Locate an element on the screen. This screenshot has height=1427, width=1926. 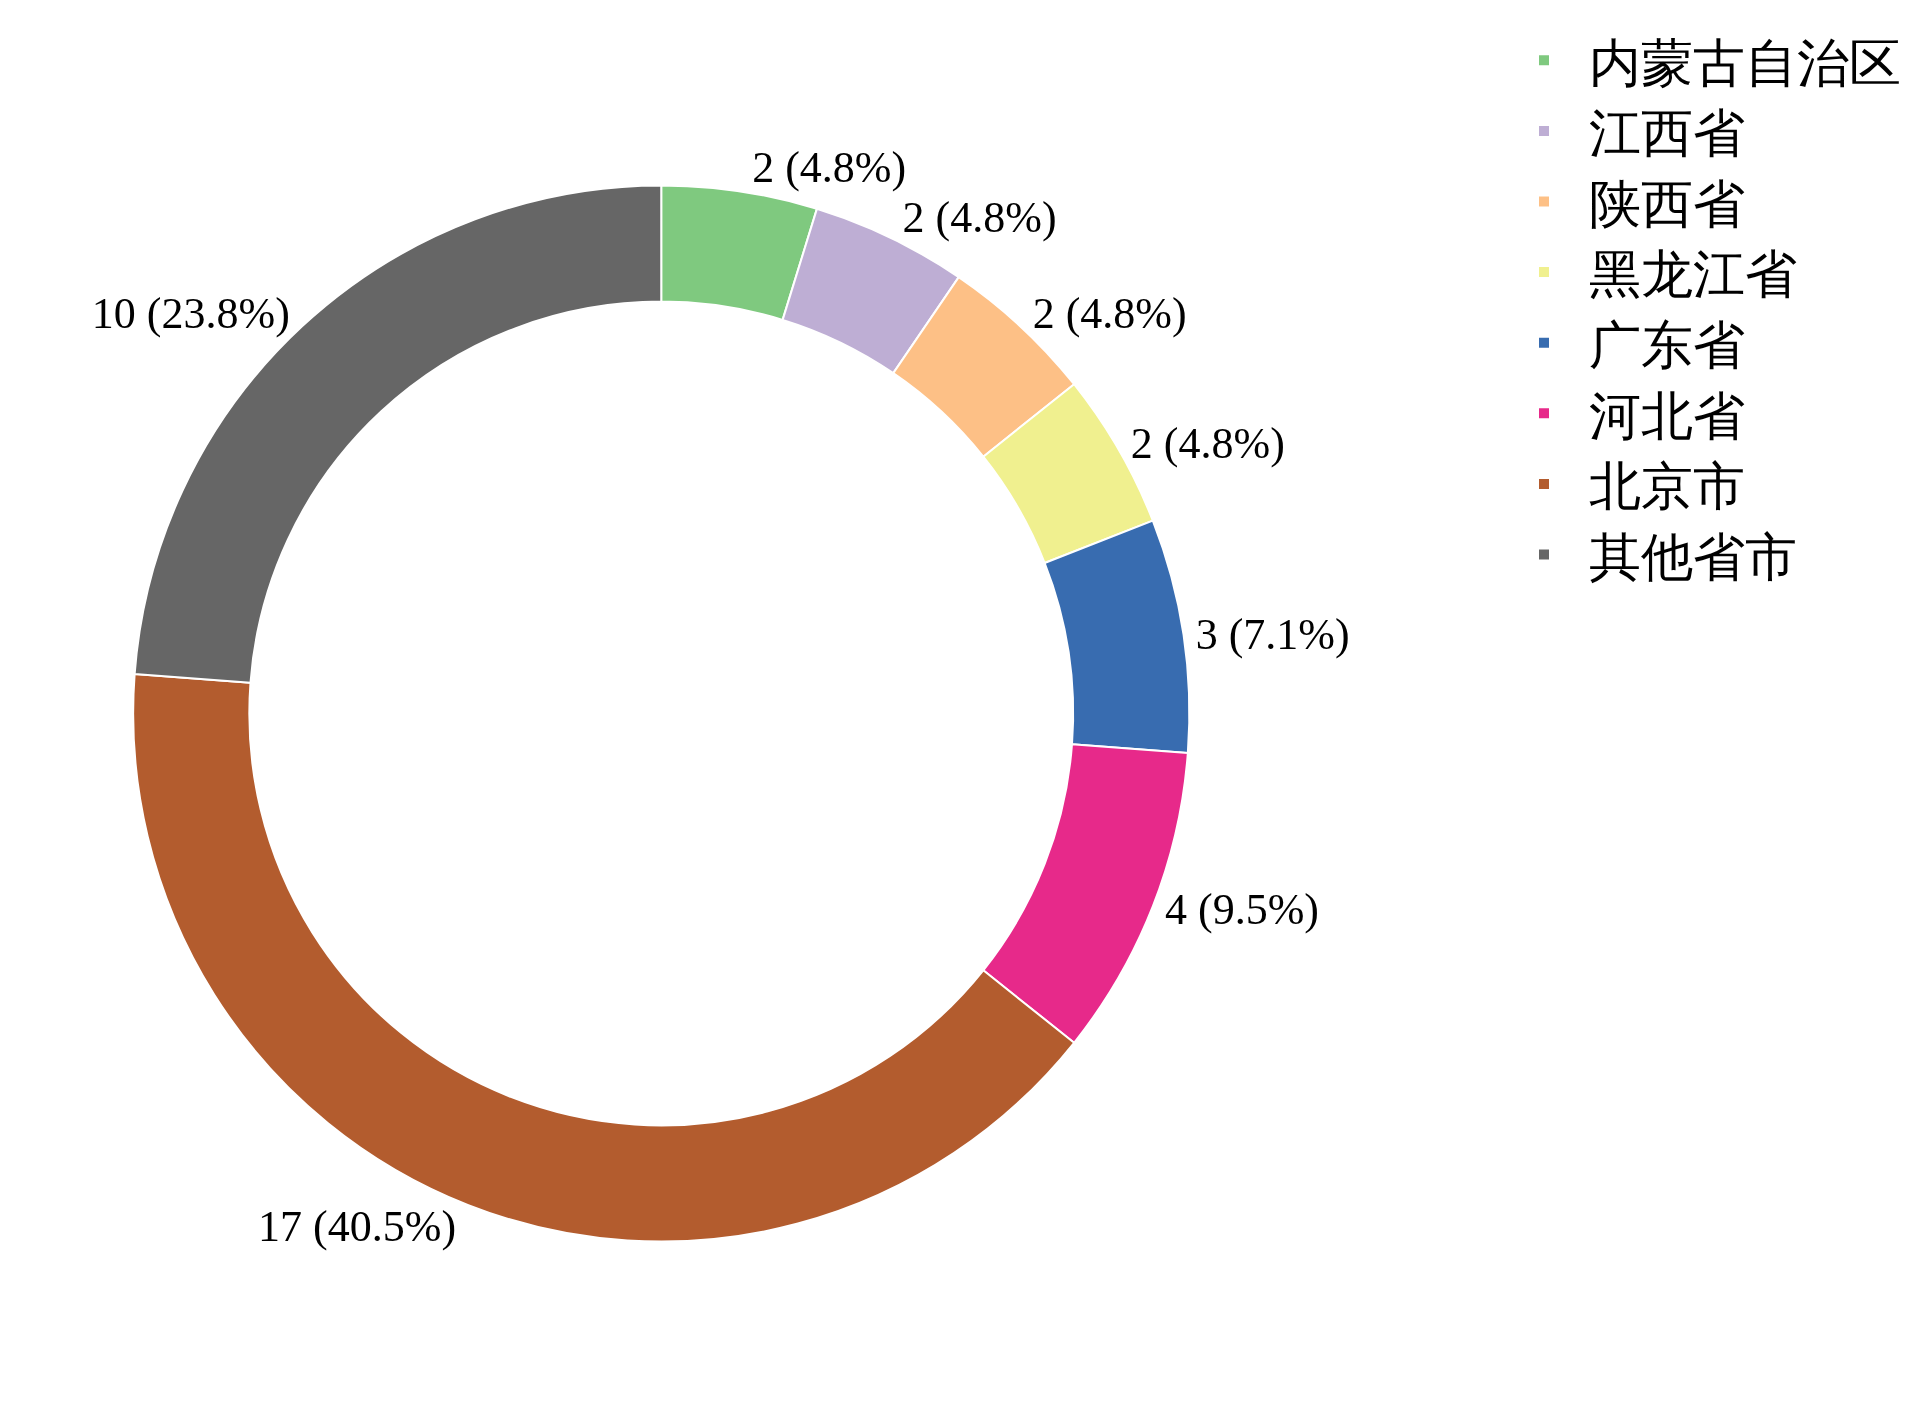
legend-label: 江西省 is located at coordinates (1667, 133).